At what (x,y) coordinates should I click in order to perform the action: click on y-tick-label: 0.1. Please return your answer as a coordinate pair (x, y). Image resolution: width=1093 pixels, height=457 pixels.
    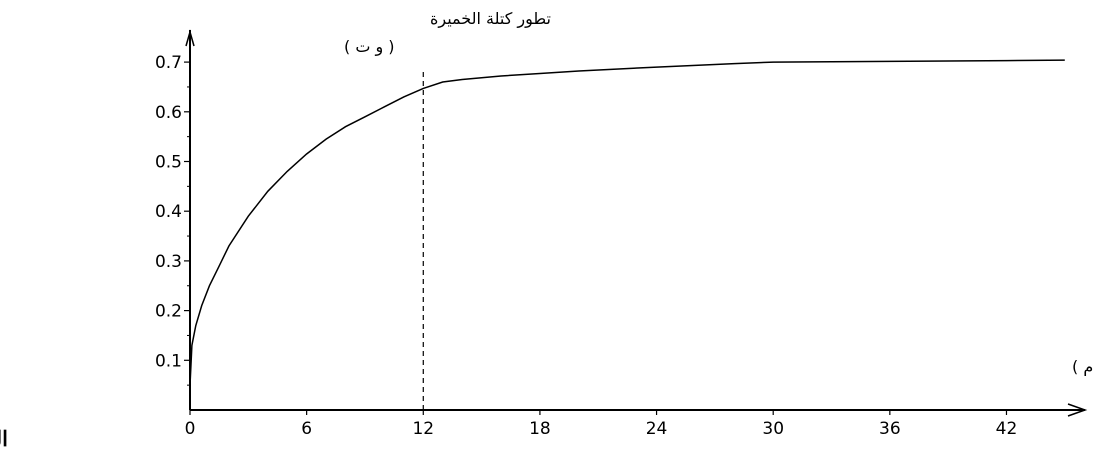
    Looking at the image, I should click on (168, 361).